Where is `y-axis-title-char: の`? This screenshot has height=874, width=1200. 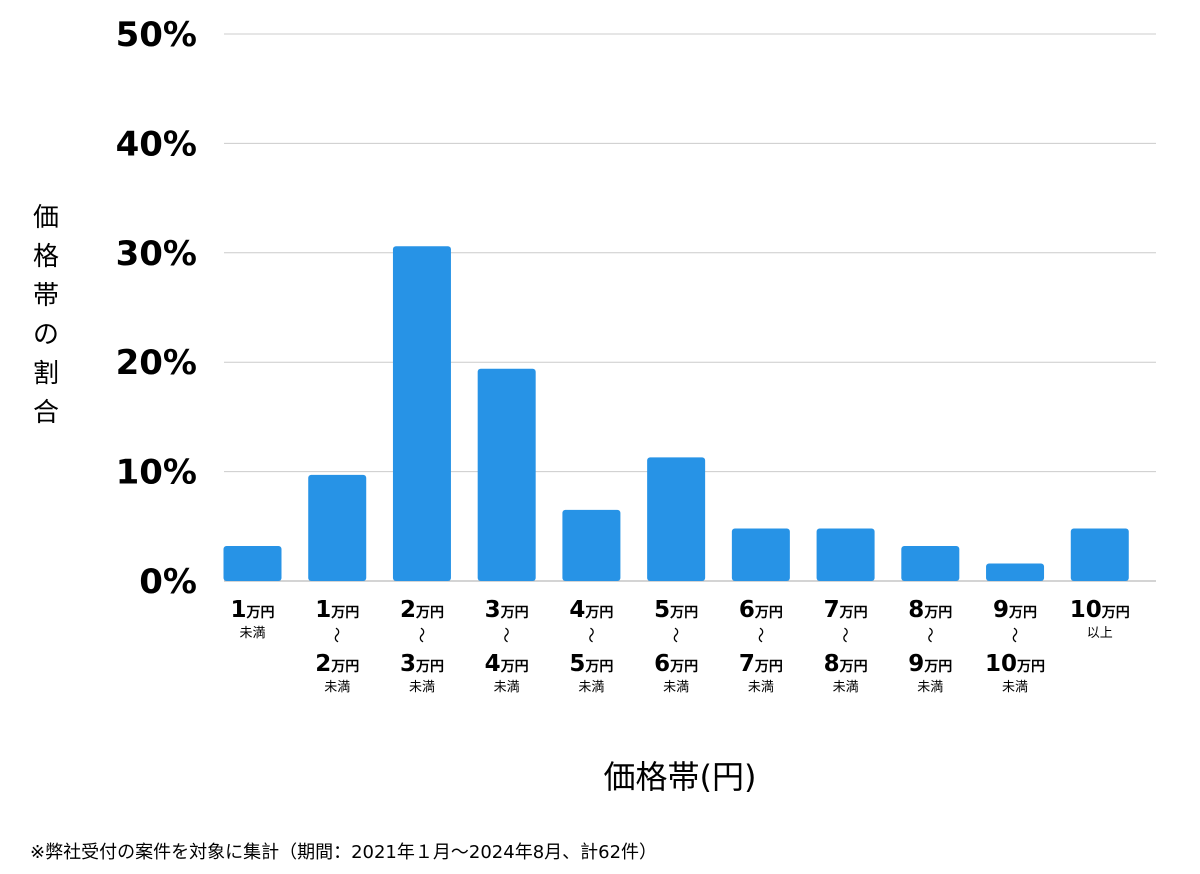 y-axis-title-char: の is located at coordinates (46, 335).